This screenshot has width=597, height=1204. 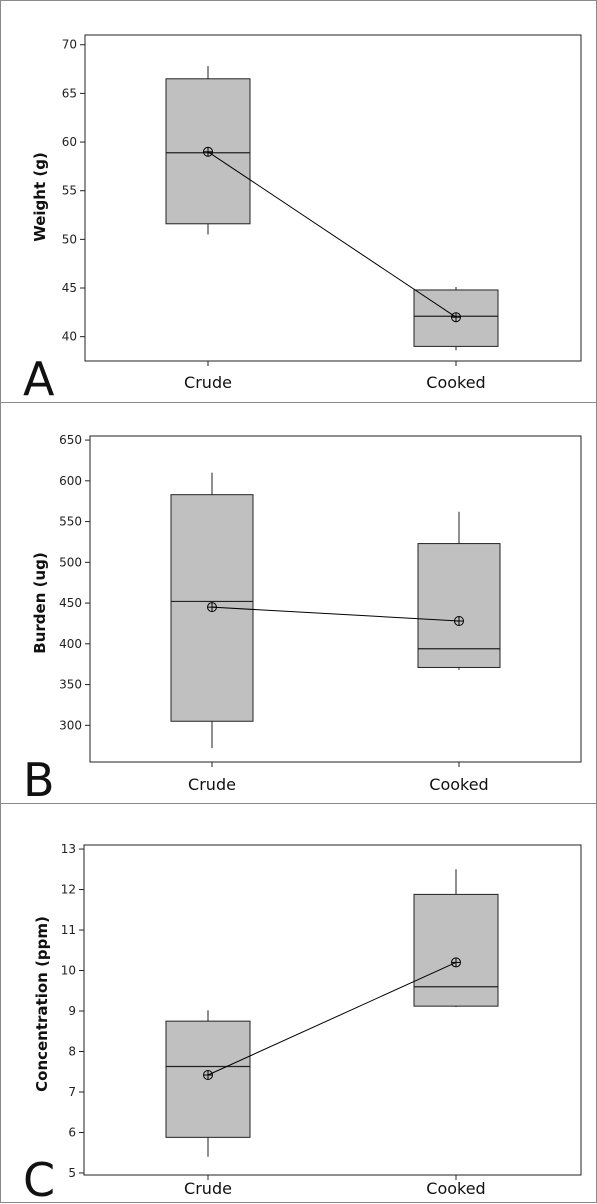 I want to click on panel-letter: B, so click(x=39, y=779).